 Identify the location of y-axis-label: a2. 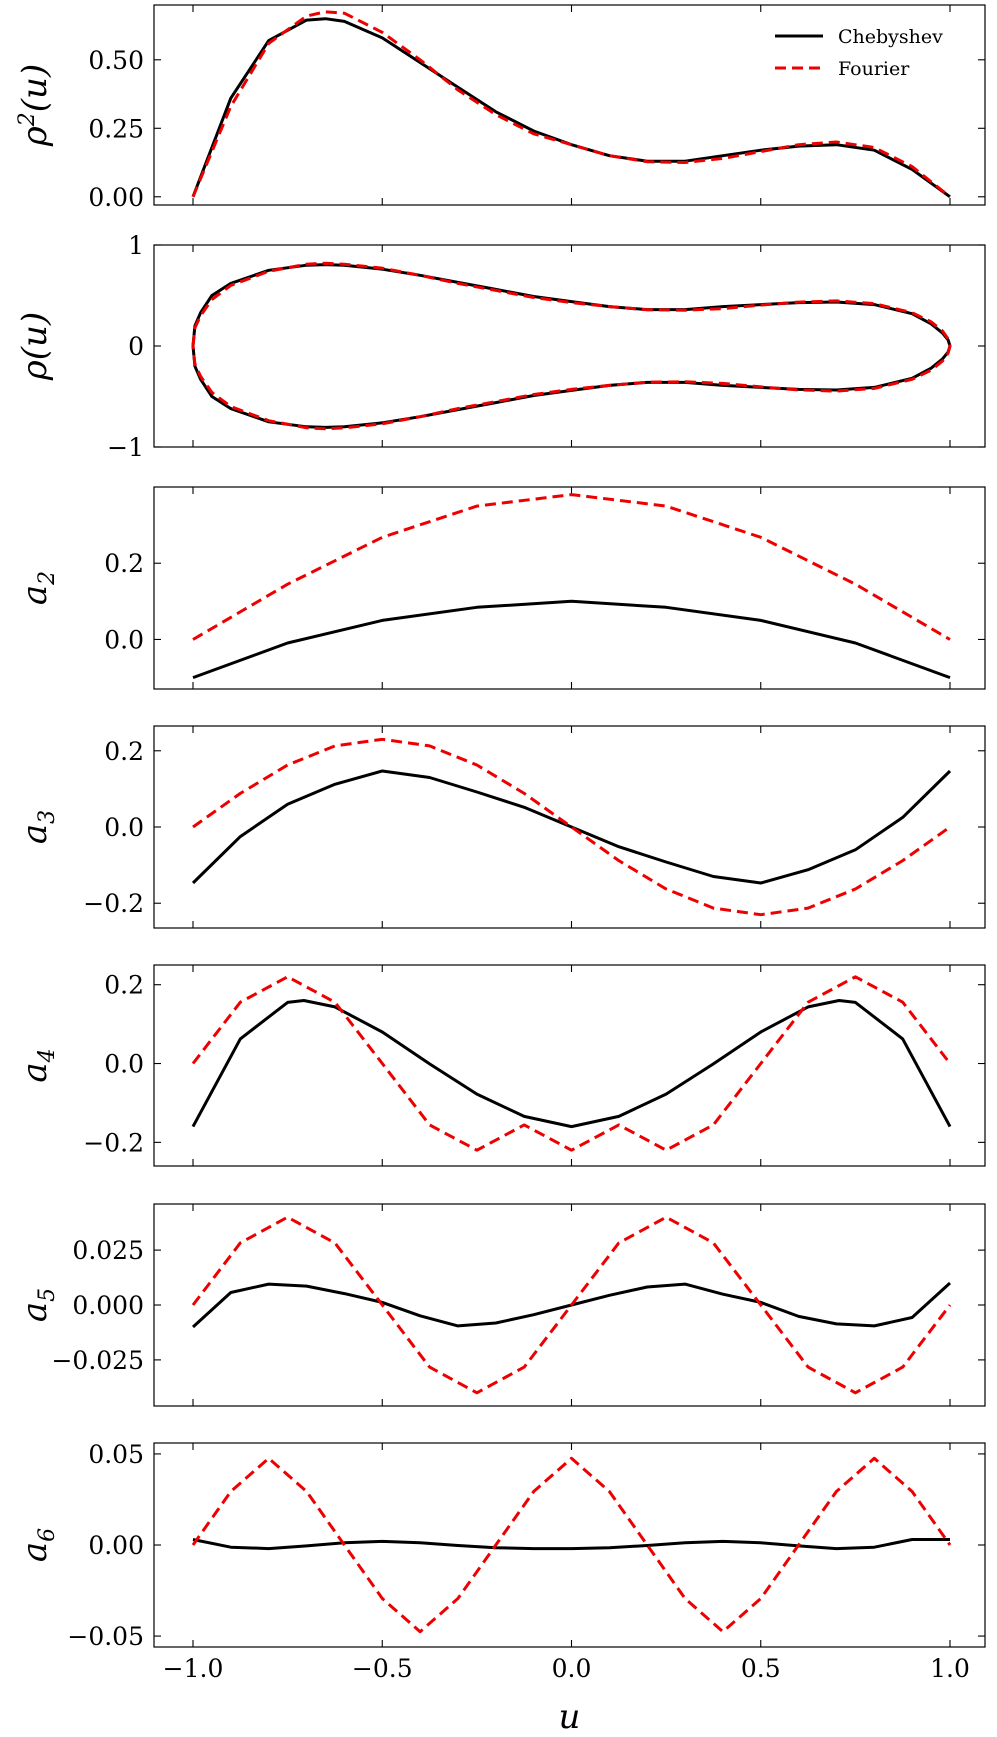
(37, 588).